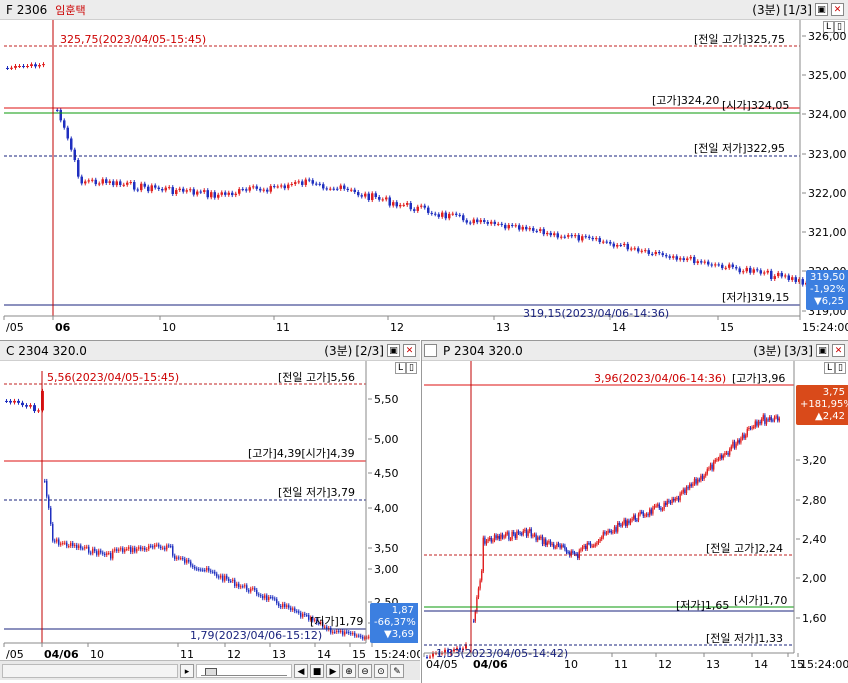 Image resolution: width=848 pixels, height=683 pixels. Describe the element at coordinates (827, 36) in the screenshot. I see `price-tick: 326,00` at that location.